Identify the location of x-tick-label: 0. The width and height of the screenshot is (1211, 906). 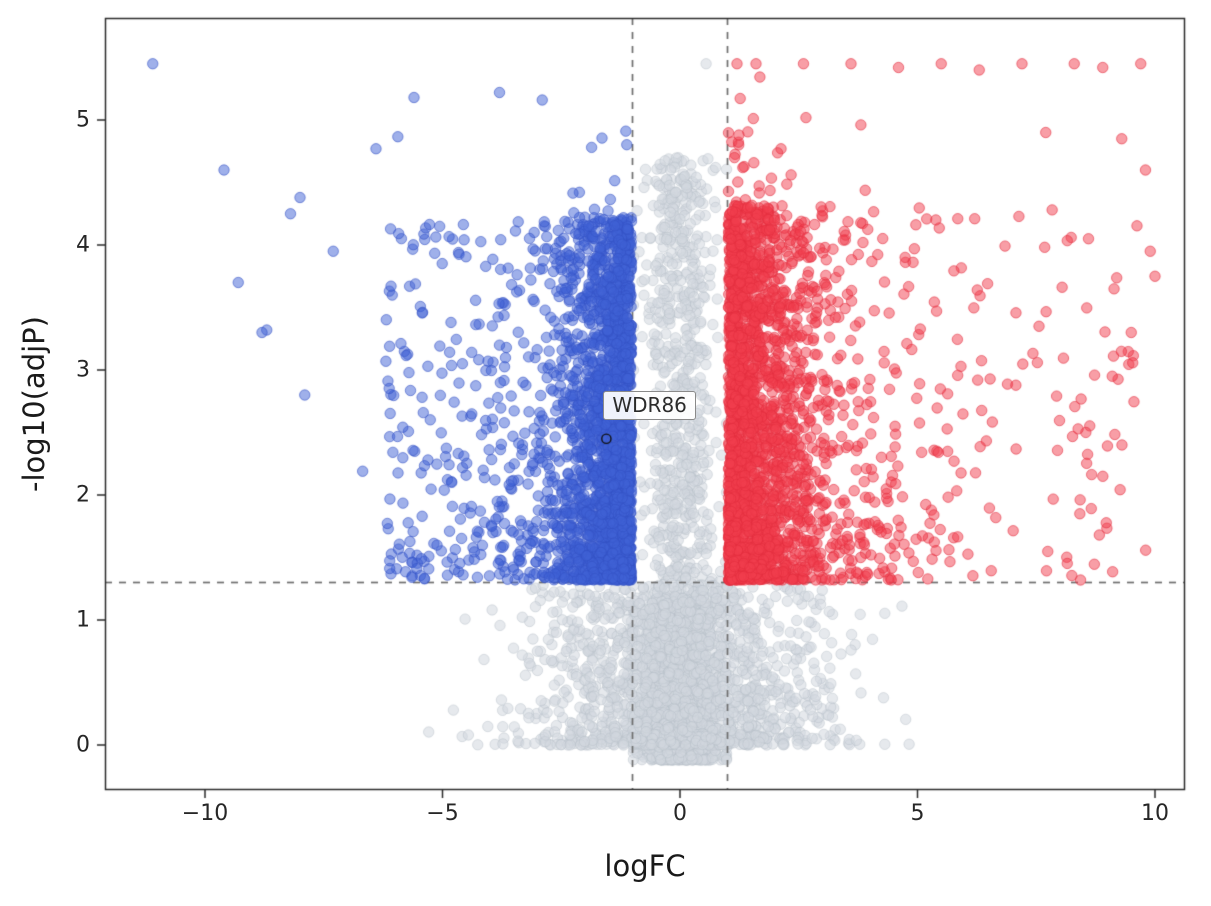
(680, 813).